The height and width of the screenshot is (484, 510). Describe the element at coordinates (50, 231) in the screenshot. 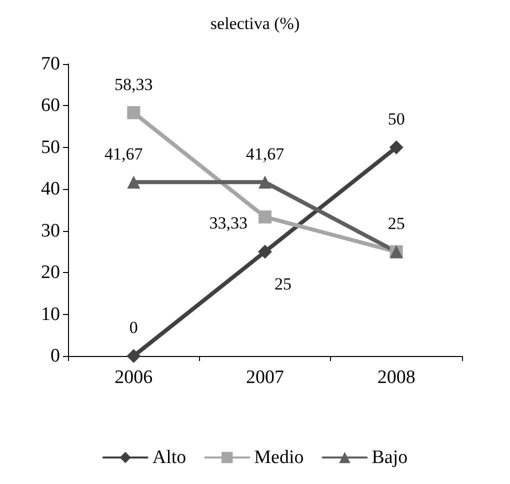

I see `y-tick-label: 30` at that location.